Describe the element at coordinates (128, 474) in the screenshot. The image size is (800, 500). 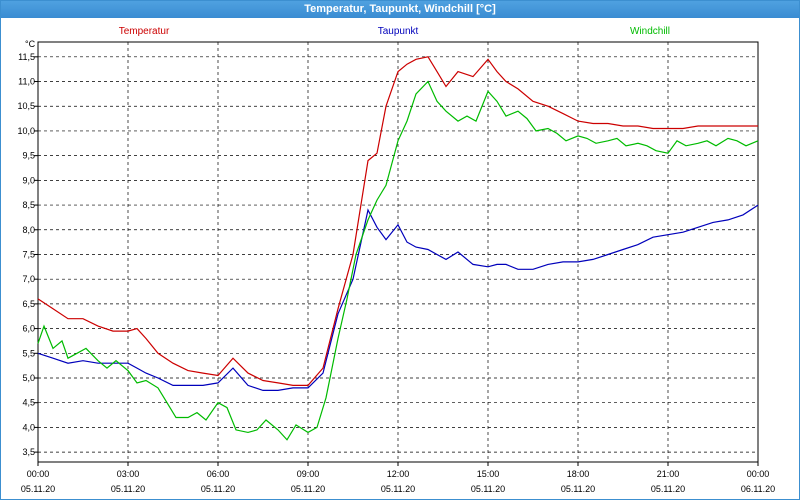
I see `x-tick-time-label: 03:00` at that location.